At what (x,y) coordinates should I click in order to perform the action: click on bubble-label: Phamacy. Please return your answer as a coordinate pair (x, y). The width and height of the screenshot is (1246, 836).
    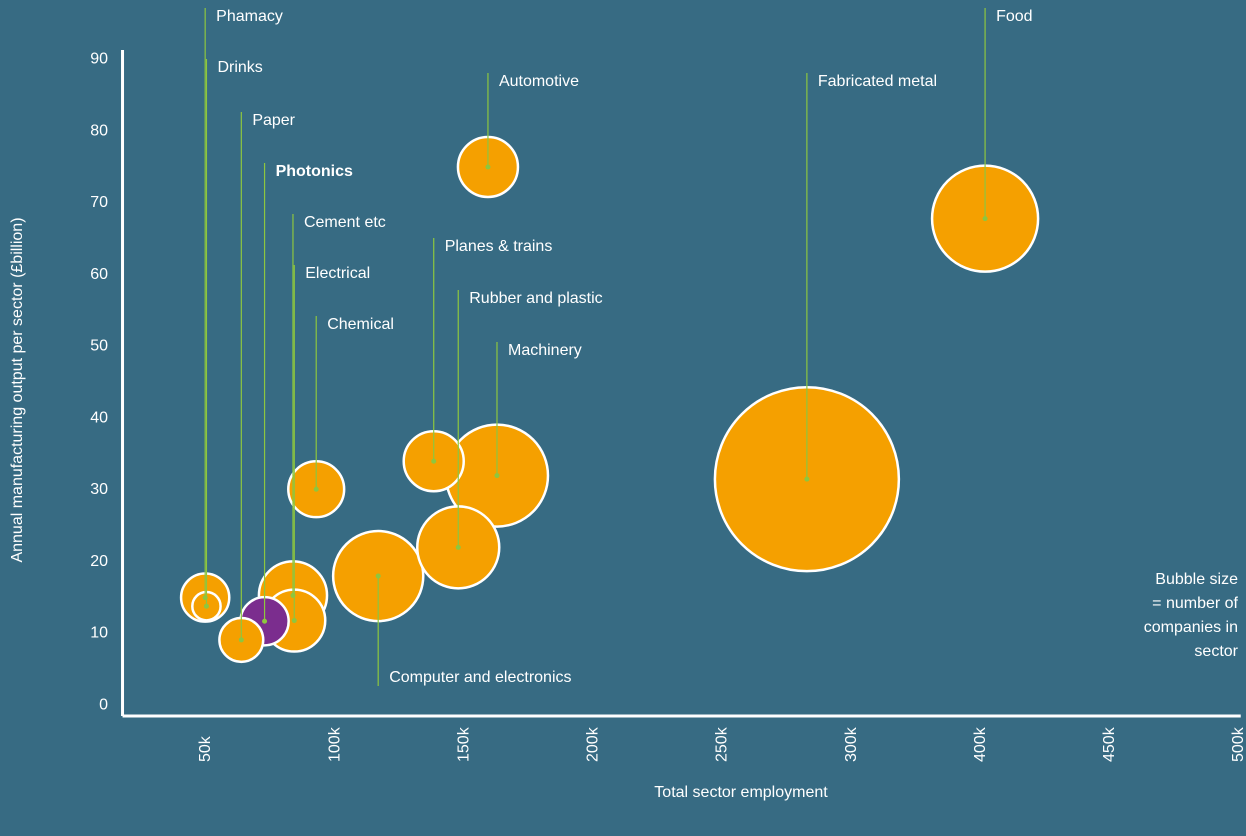
    Looking at the image, I should click on (249, 16).